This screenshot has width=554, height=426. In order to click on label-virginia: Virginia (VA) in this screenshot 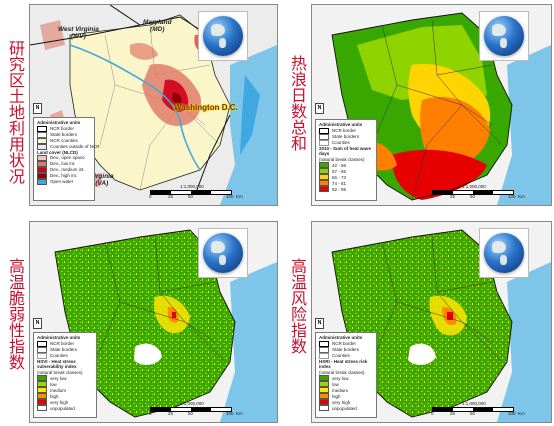, I will do `click(102, 180)`.